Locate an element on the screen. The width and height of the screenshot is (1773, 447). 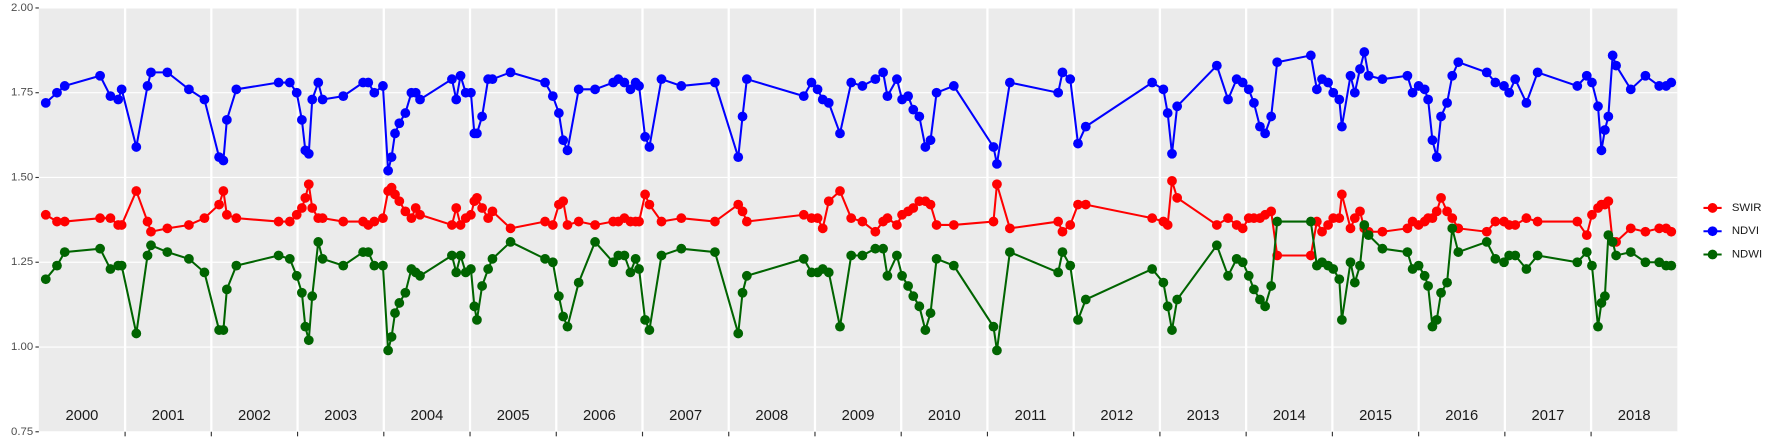
year-label: 2007 is located at coordinates (685, 416).